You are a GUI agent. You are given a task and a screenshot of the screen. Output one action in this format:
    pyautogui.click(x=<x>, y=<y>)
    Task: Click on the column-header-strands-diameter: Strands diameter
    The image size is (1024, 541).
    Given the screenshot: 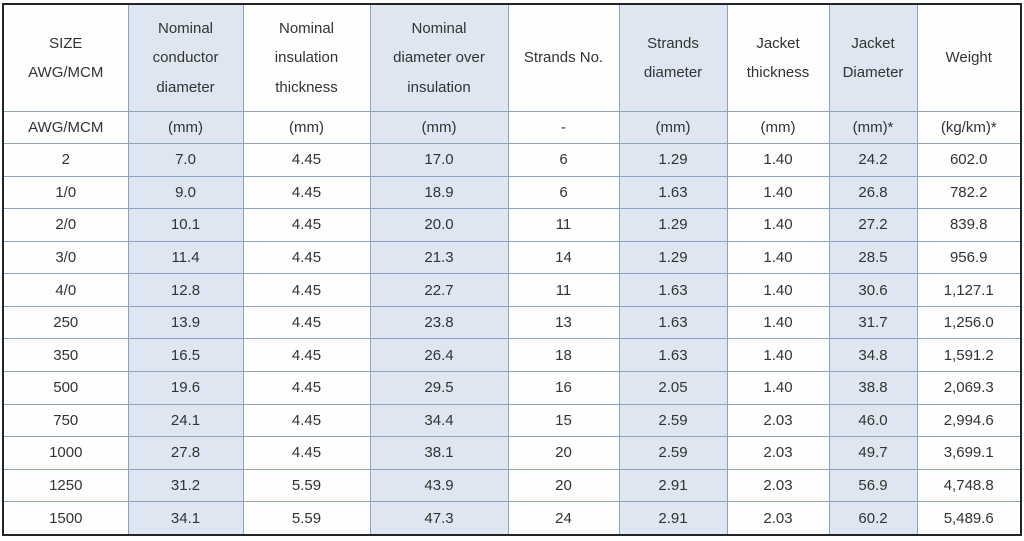 What is the action you would take?
    pyautogui.click(x=673, y=57)
    